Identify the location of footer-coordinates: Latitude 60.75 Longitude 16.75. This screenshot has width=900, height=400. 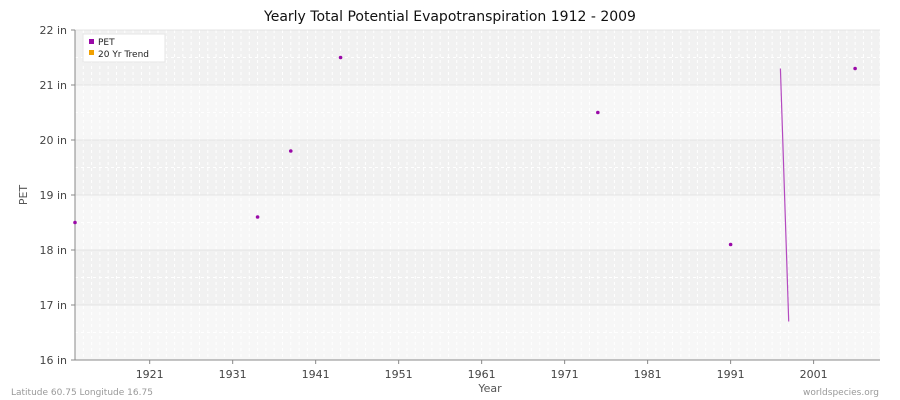
(82, 393).